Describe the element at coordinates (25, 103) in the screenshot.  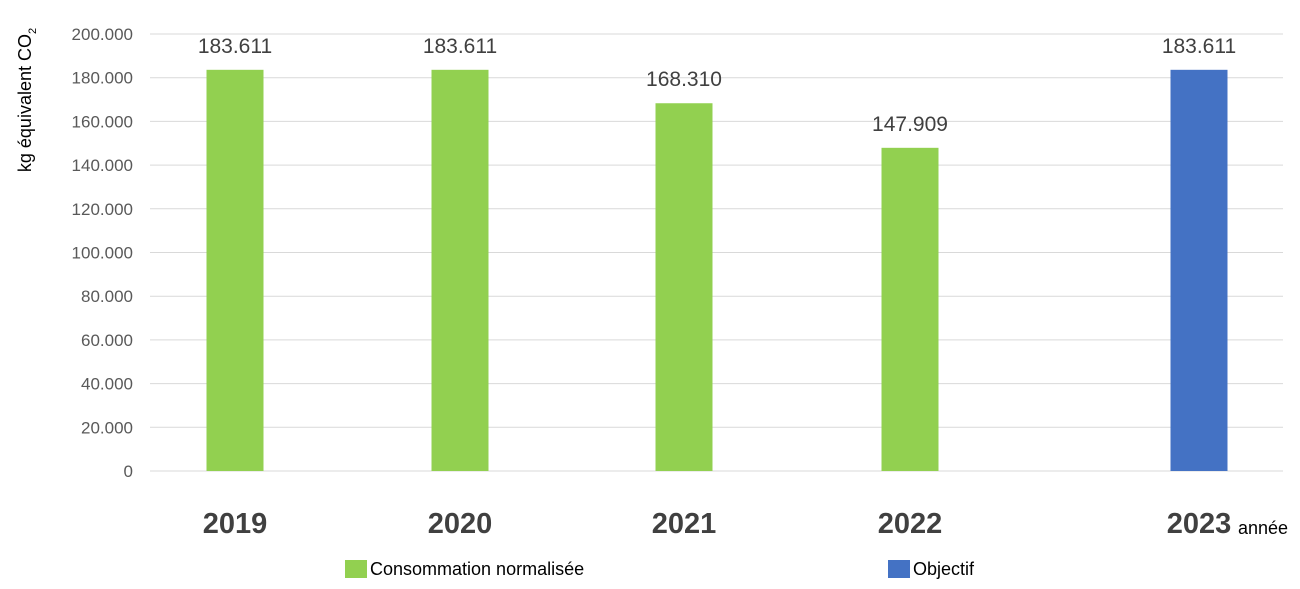
I see `y-axis-title-text: kg équivalent CO` at that location.